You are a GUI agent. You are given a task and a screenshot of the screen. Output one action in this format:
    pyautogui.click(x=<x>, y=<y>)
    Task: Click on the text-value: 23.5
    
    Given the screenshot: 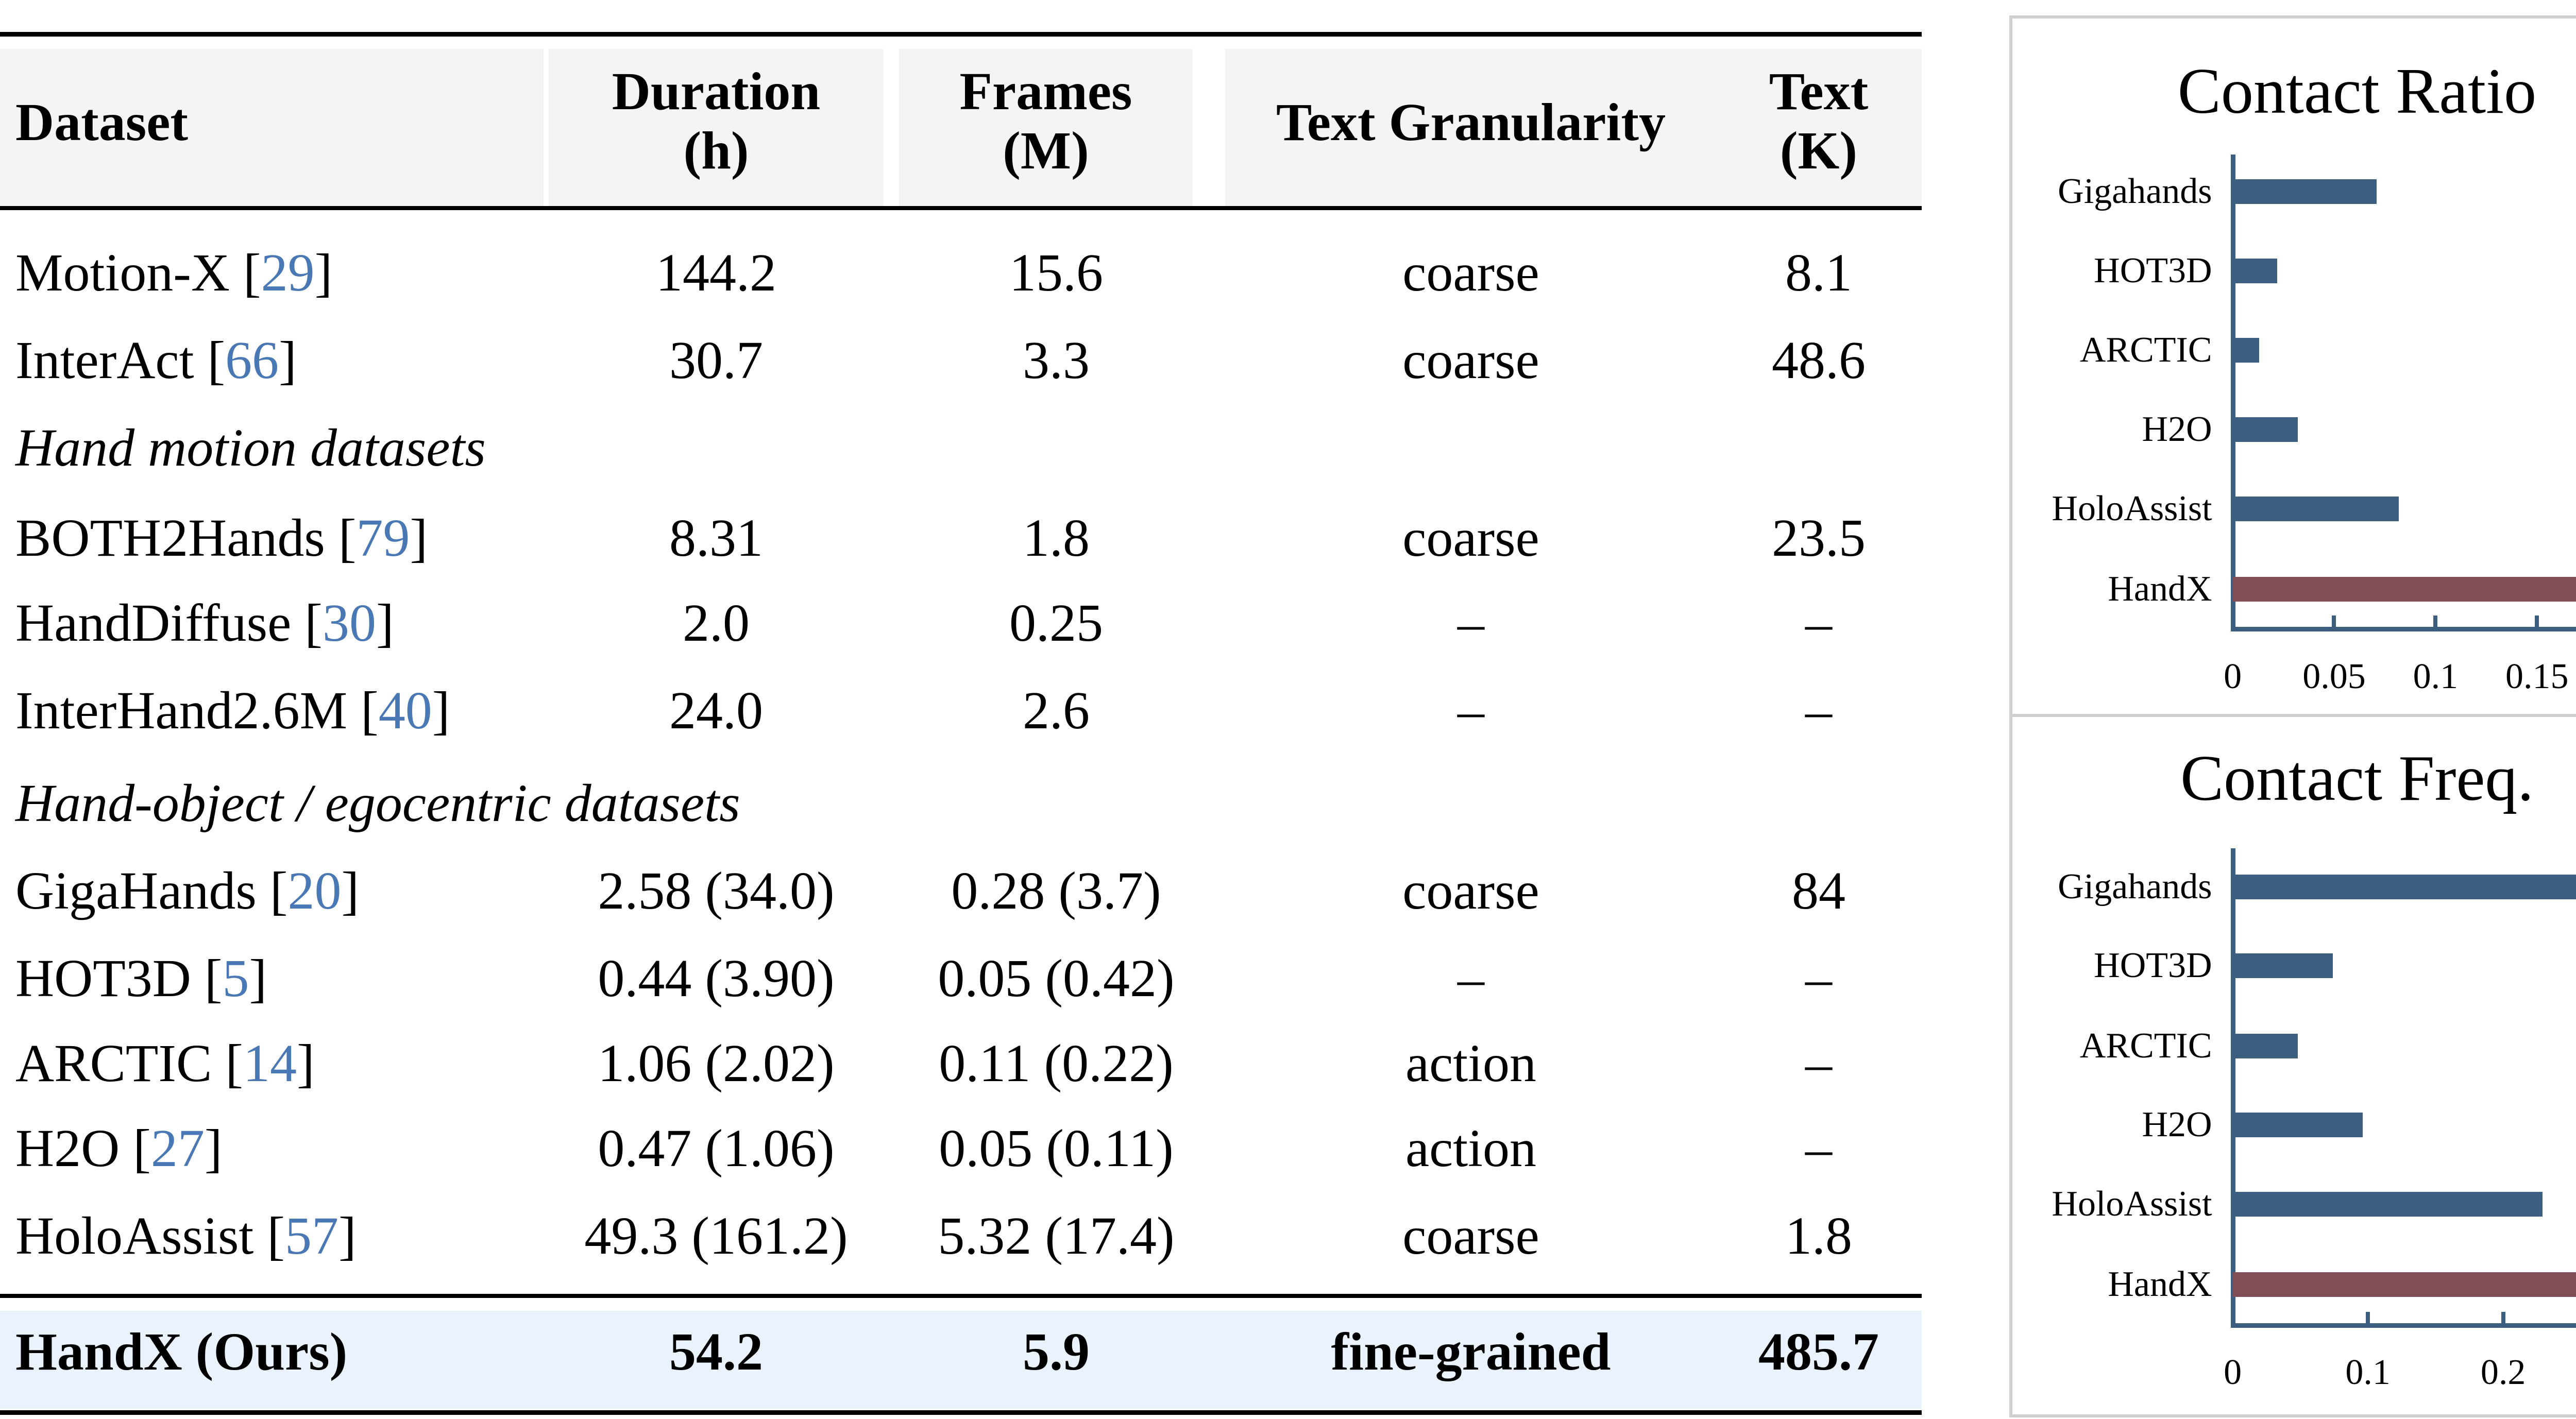 What is the action you would take?
    pyautogui.click(x=1819, y=538)
    